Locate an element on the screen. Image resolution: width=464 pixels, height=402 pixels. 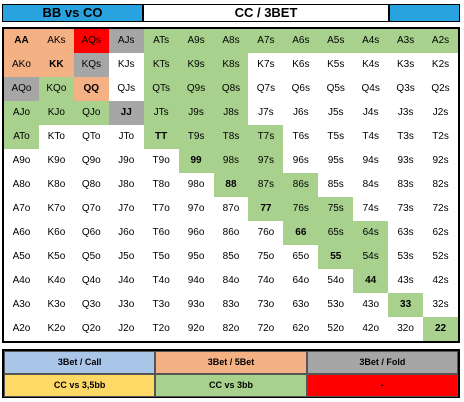
hand-cell-92o: 92o is located at coordinates (196, 329).